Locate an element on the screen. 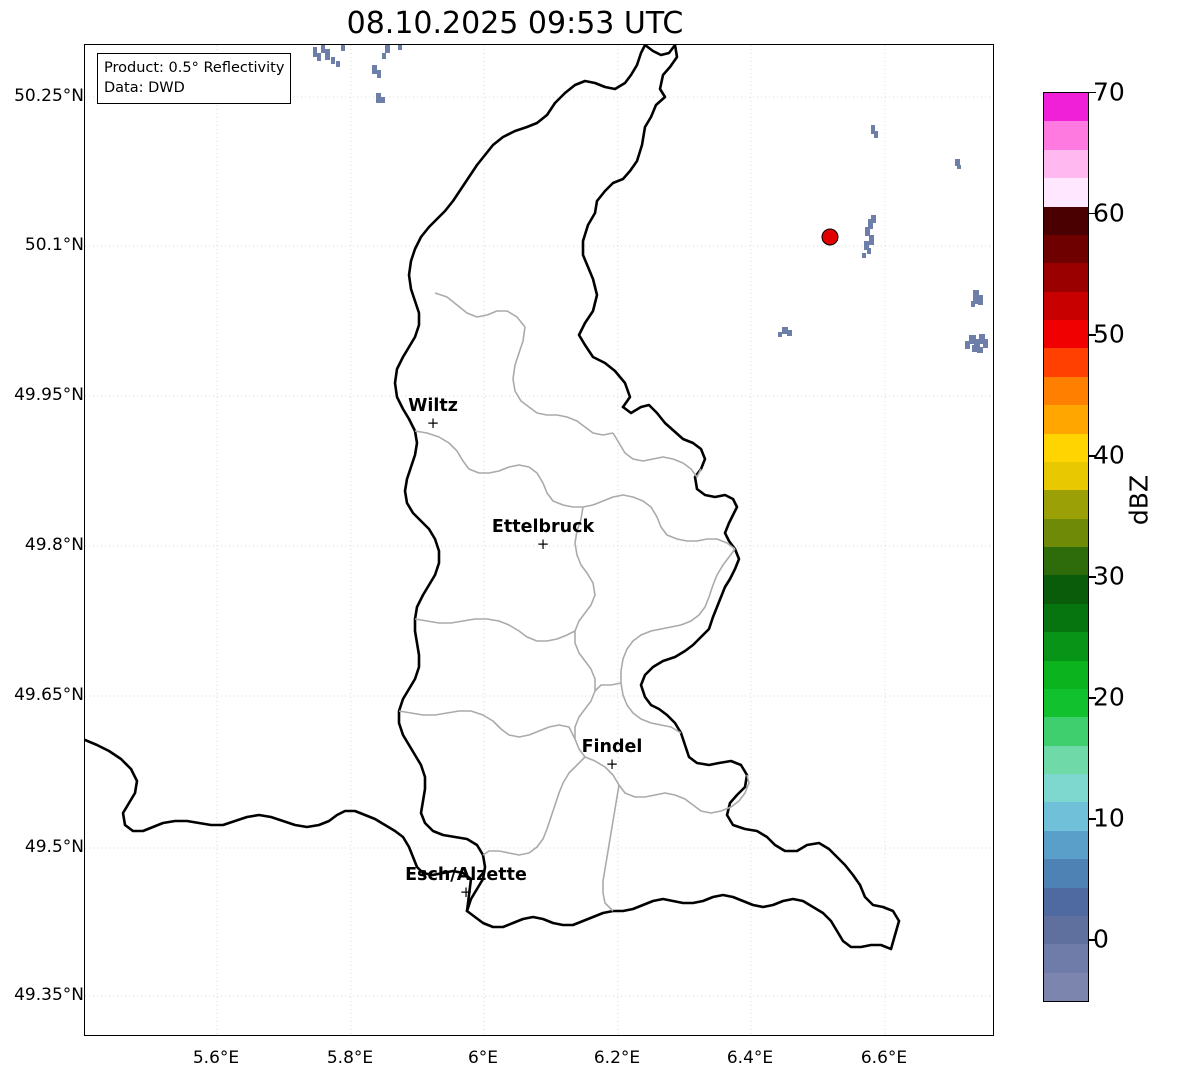 The width and height of the screenshot is (1184, 1081). x-tick-label-2: 6°E is located at coordinates (483, 1058).